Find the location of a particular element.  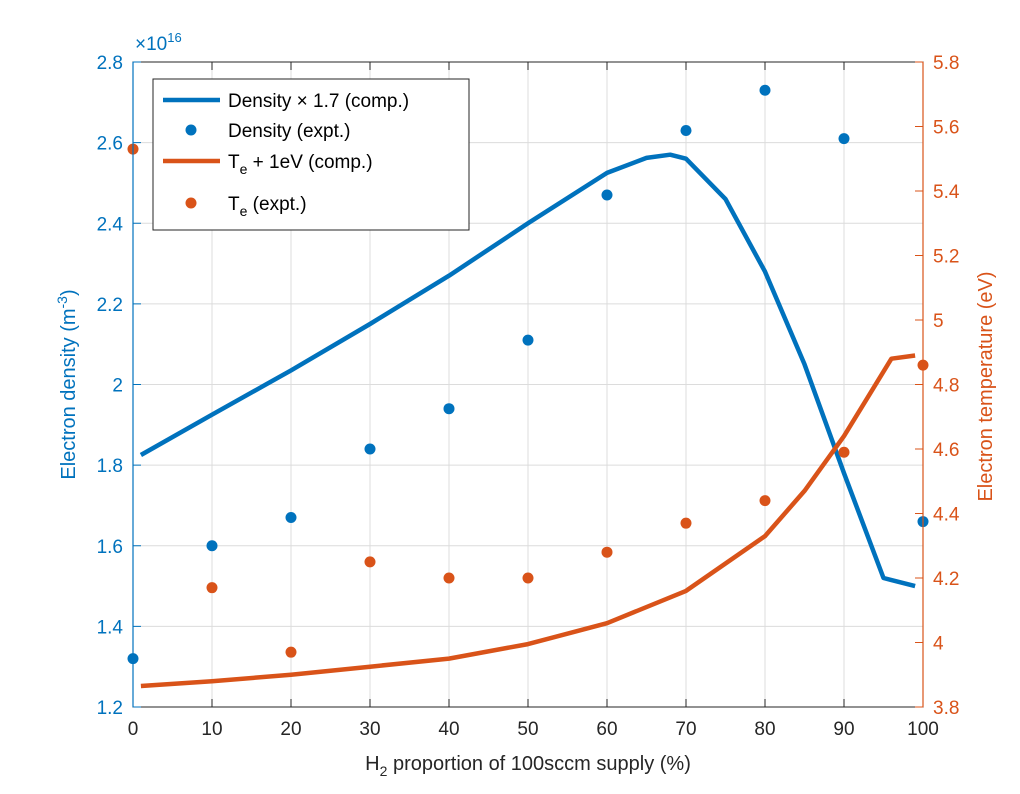

x-tick-label: 70 is located at coordinates (685, 729).